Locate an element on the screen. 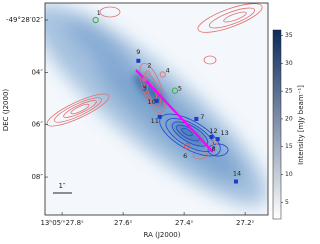 The height and width of the screenshot is (244, 320). source-label: 6 is located at coordinates (185, 156).